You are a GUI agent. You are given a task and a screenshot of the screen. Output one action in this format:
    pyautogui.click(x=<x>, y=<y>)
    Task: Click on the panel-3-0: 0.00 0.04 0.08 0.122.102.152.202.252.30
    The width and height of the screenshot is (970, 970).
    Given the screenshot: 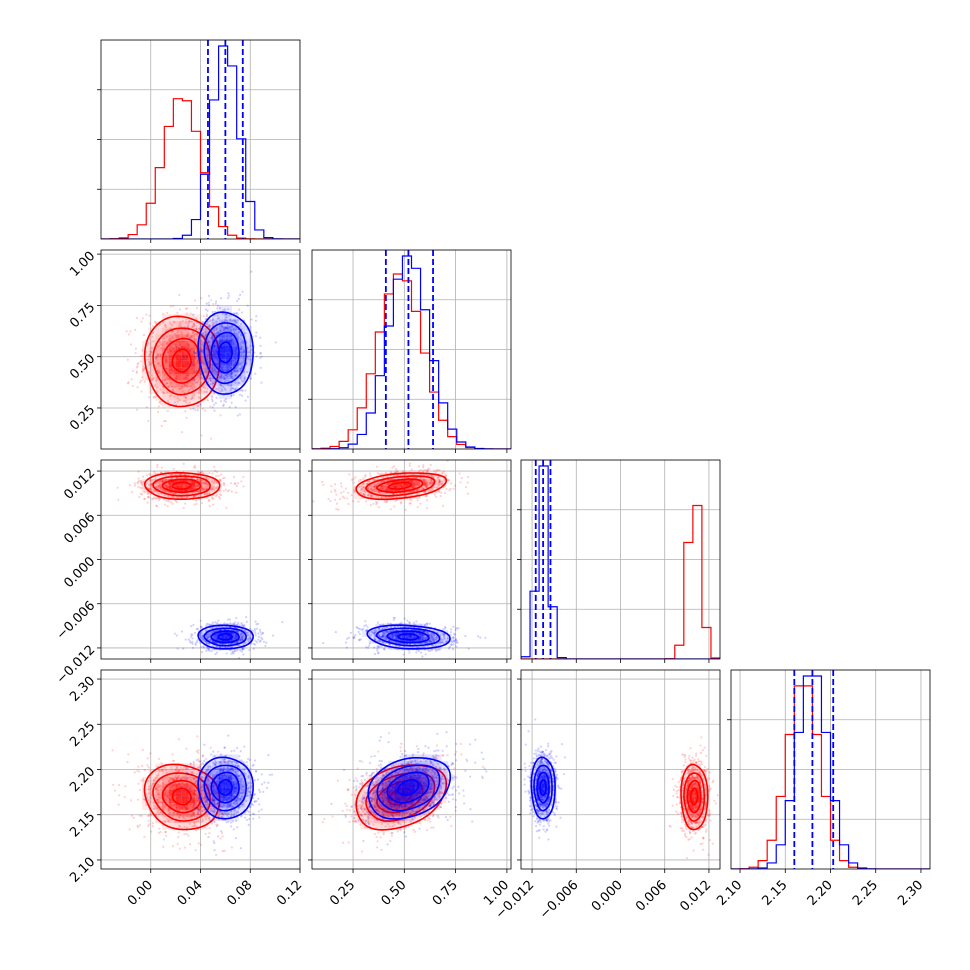 What is the action you would take?
    pyautogui.click(x=186, y=789)
    